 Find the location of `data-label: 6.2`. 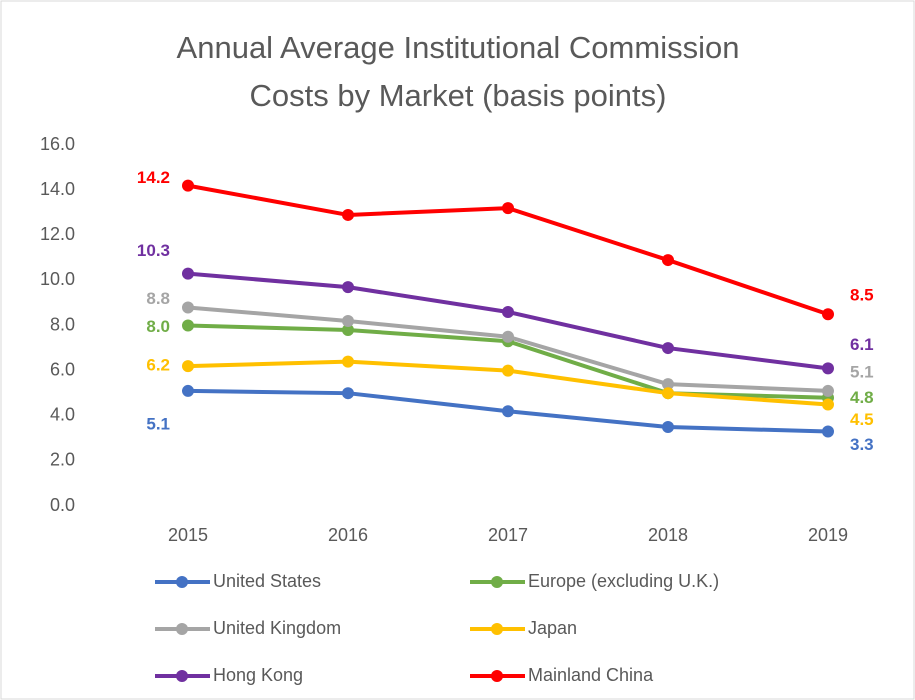

data-label: 6.2 is located at coordinates (158, 365).